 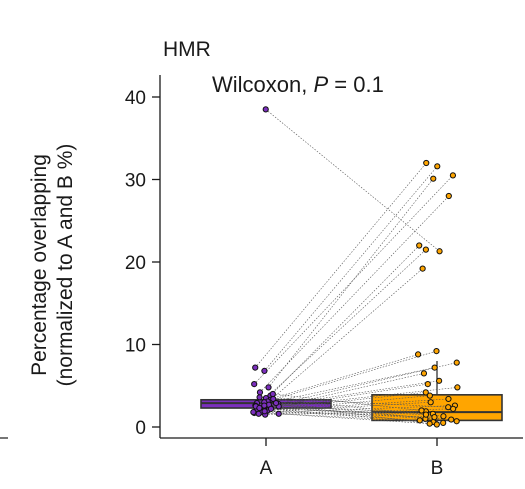 What do you see at coordinates (65, 265) in the screenshot?
I see `y-axis-title-line2: (normalized to A and B %)` at bounding box center [65, 265].